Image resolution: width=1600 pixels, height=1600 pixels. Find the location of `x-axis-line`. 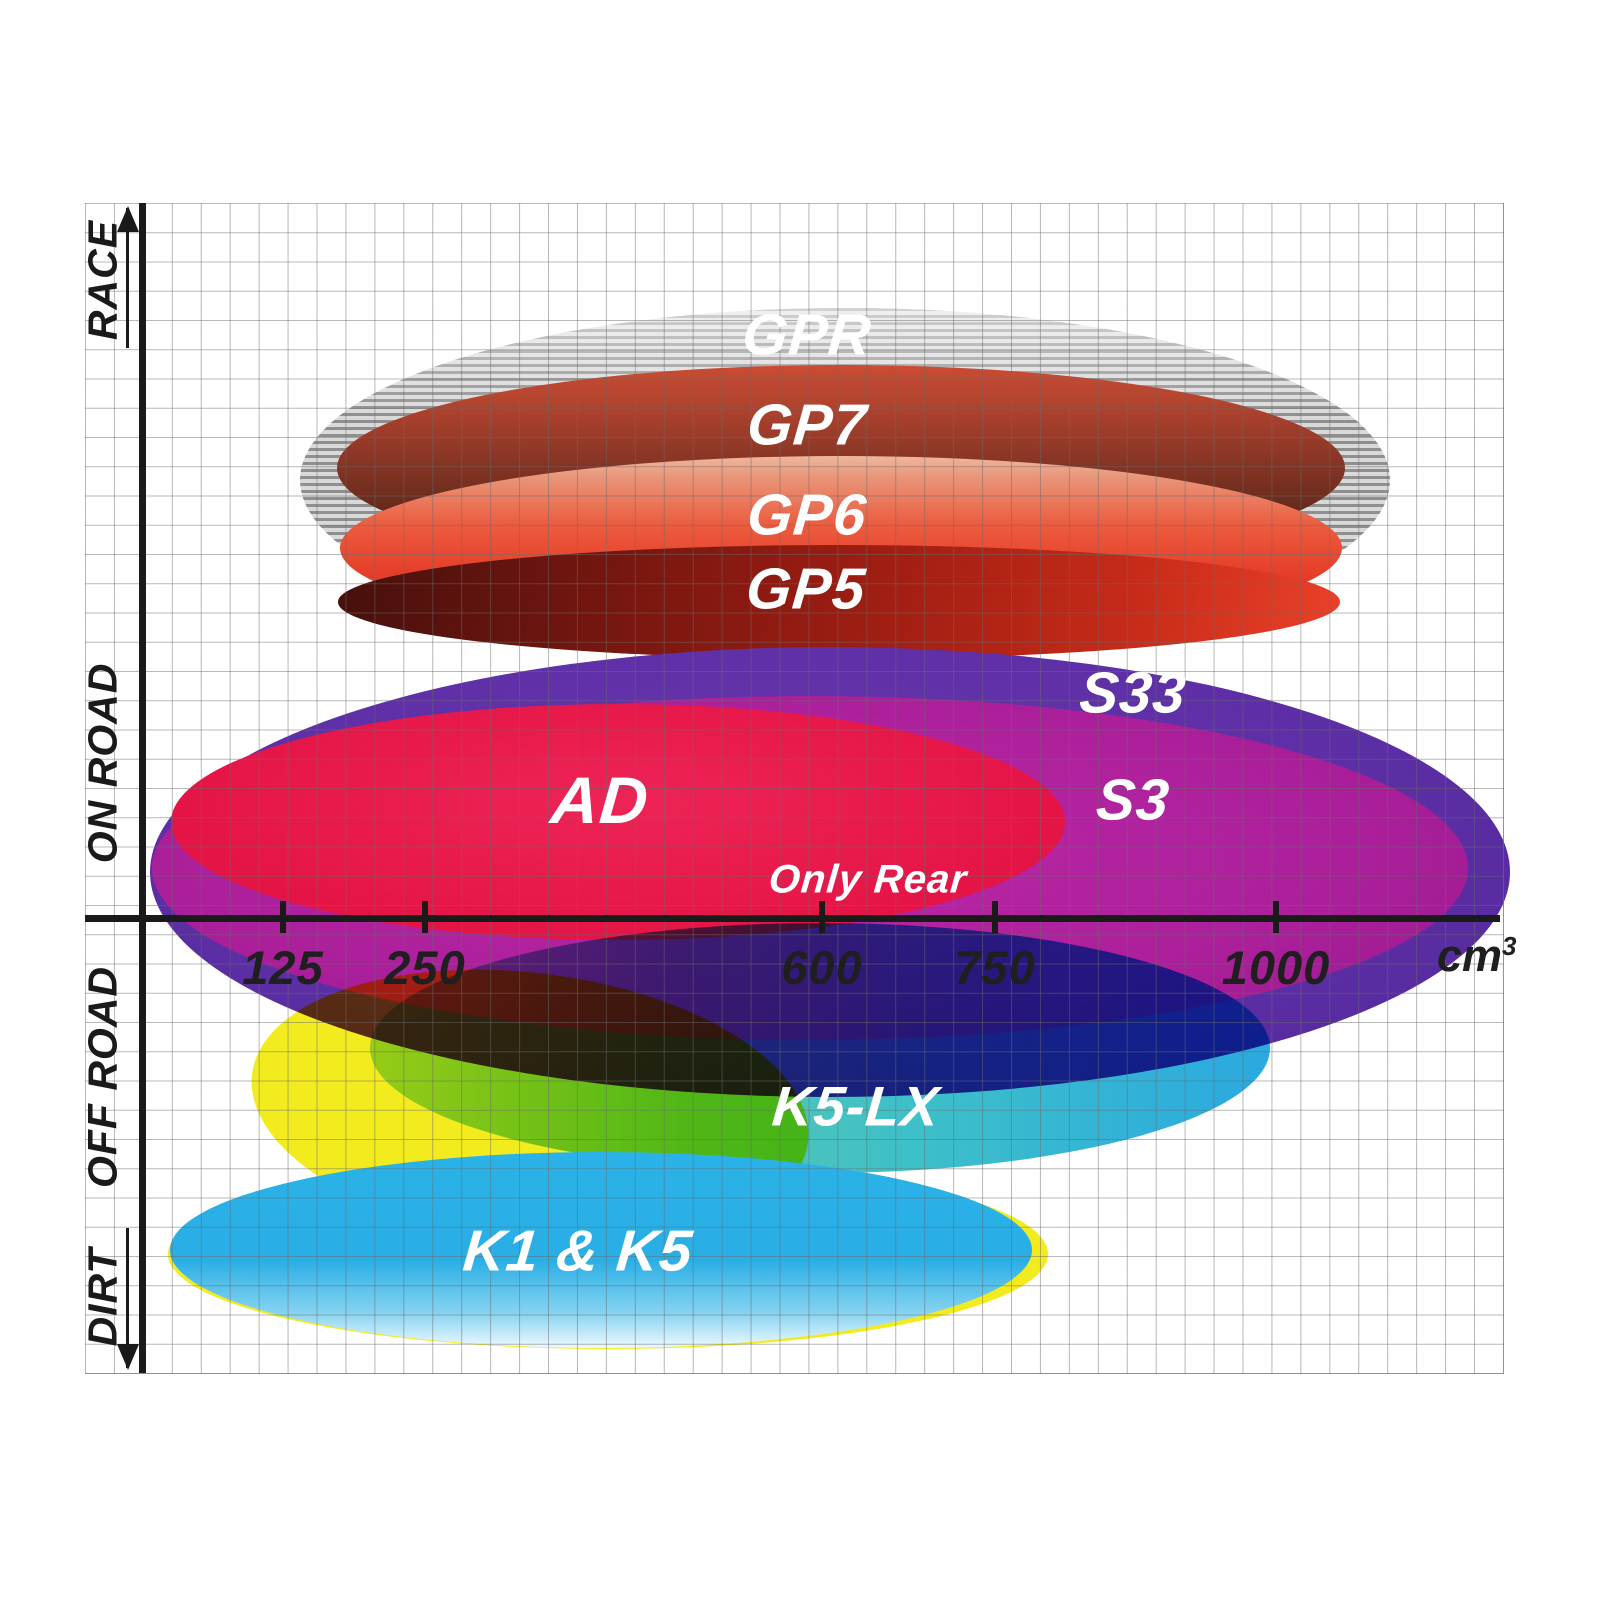

x-axis-line is located at coordinates (792, 918).